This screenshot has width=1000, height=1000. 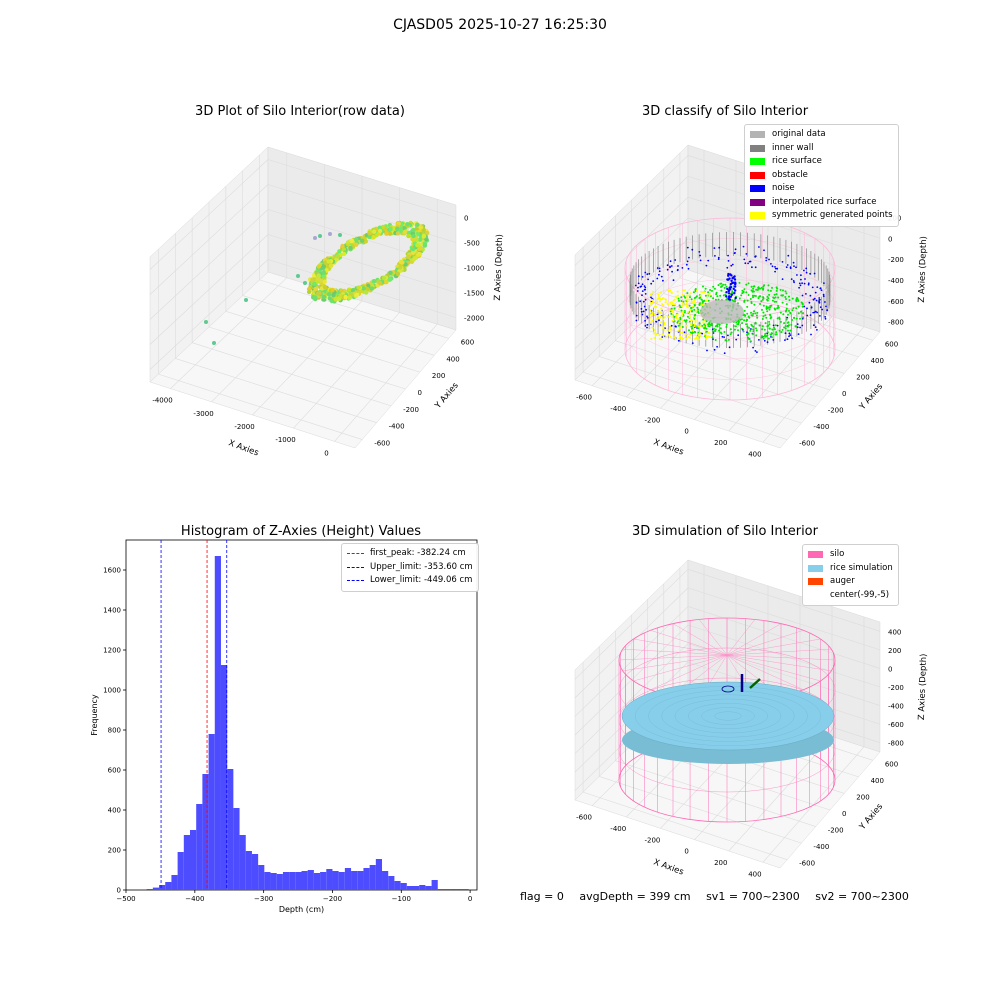 I want to click on original-data-cluster, so click(x=722, y=312).